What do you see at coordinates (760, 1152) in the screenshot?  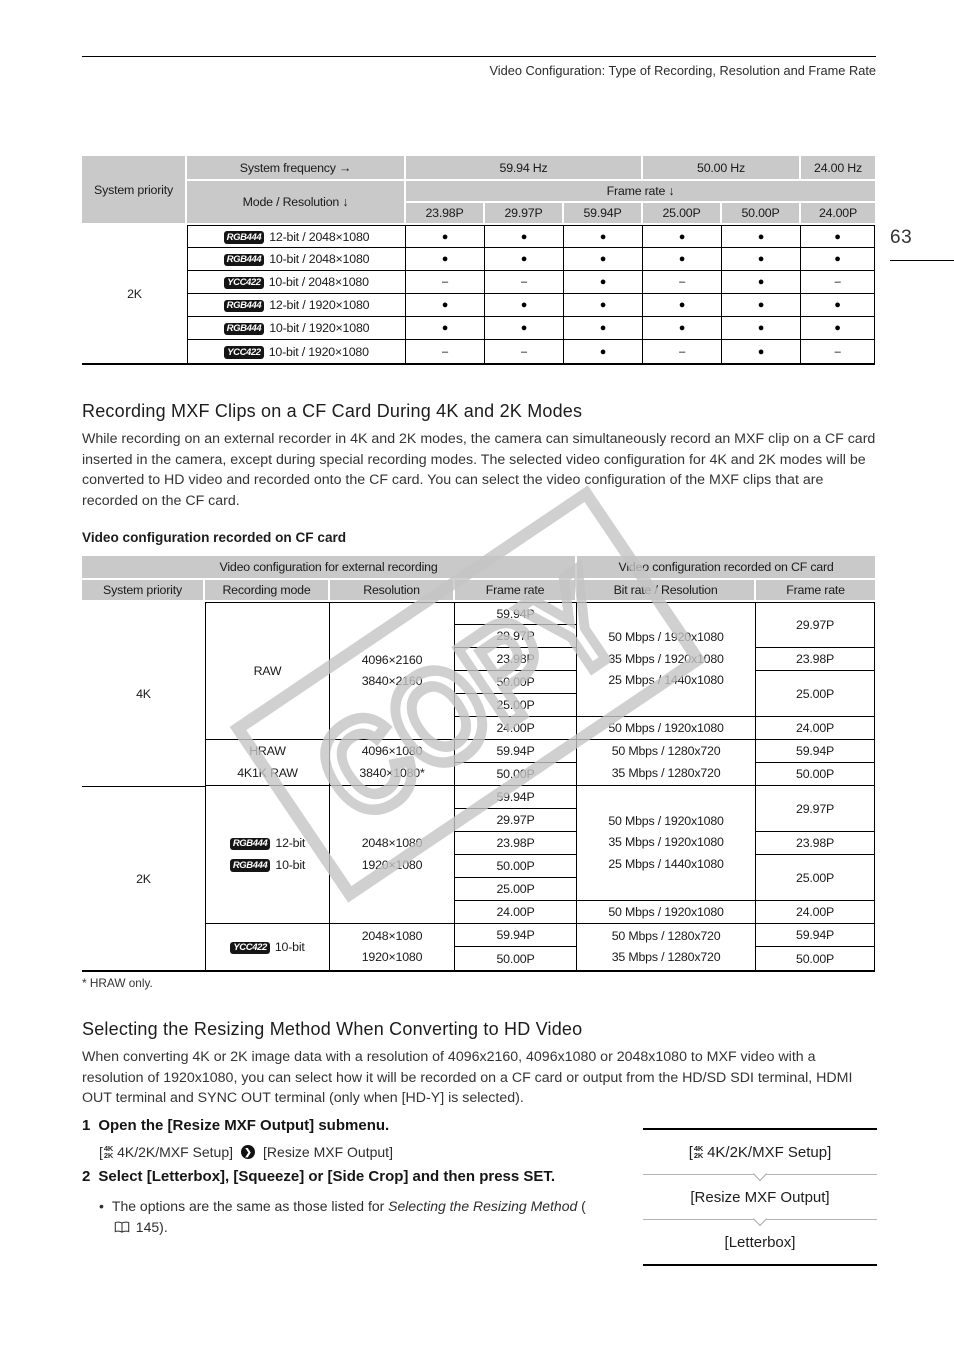 I see `menu-box-item: [ 4K 2K 4K/2K/MXF Setup]` at bounding box center [760, 1152].